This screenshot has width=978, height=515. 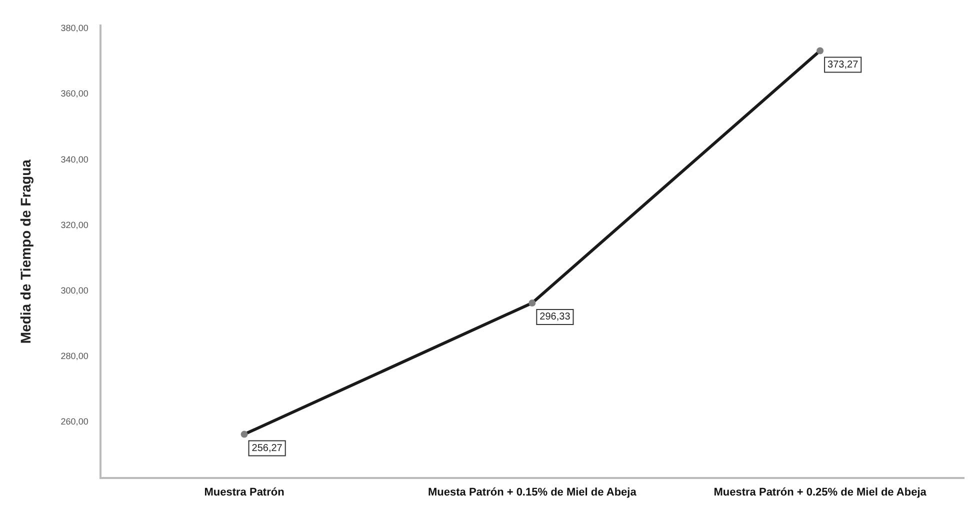 I want to click on y-tick-label: 300,00, so click(x=74, y=290).